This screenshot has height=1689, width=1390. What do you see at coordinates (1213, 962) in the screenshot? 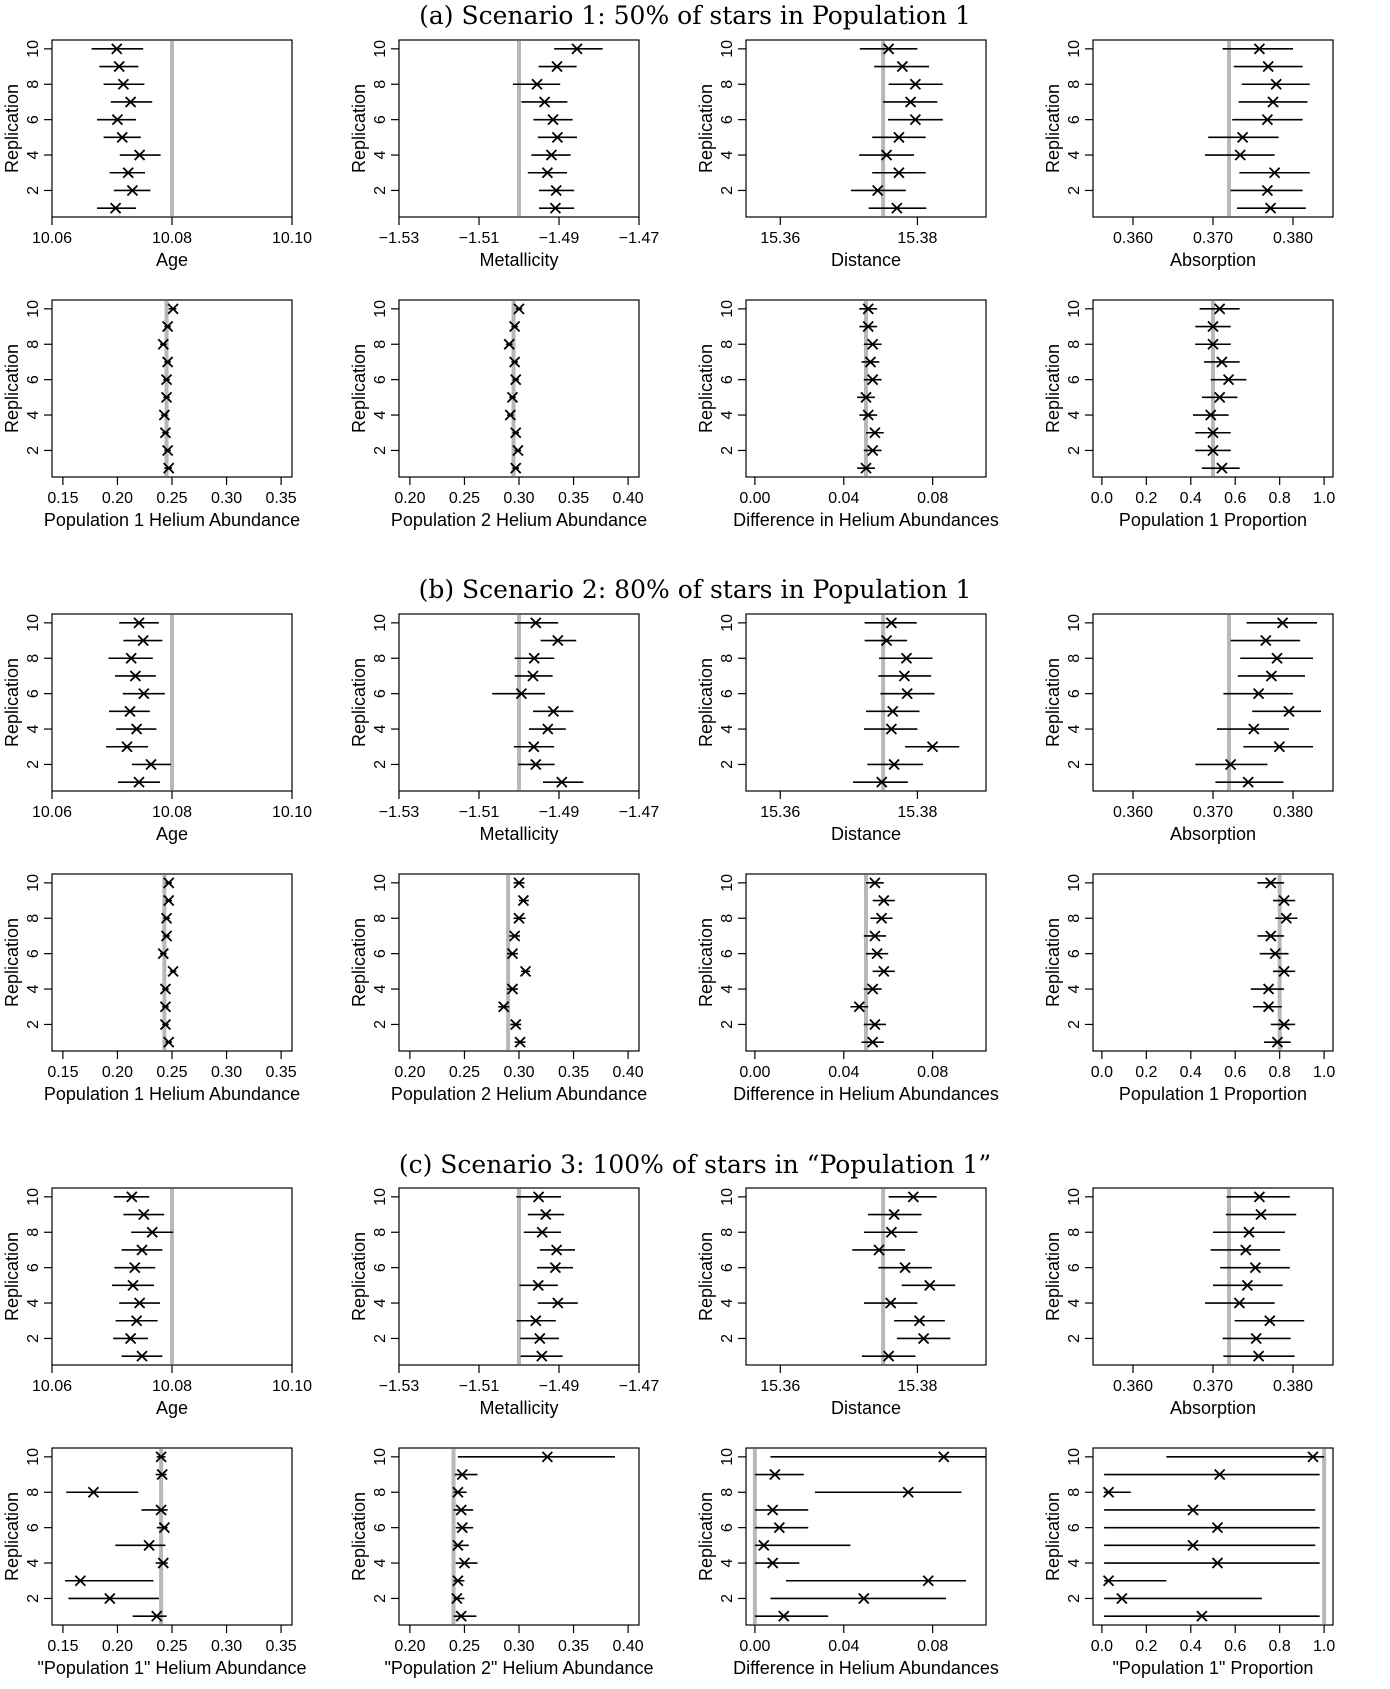
I see `plot-frame` at bounding box center [1213, 962].